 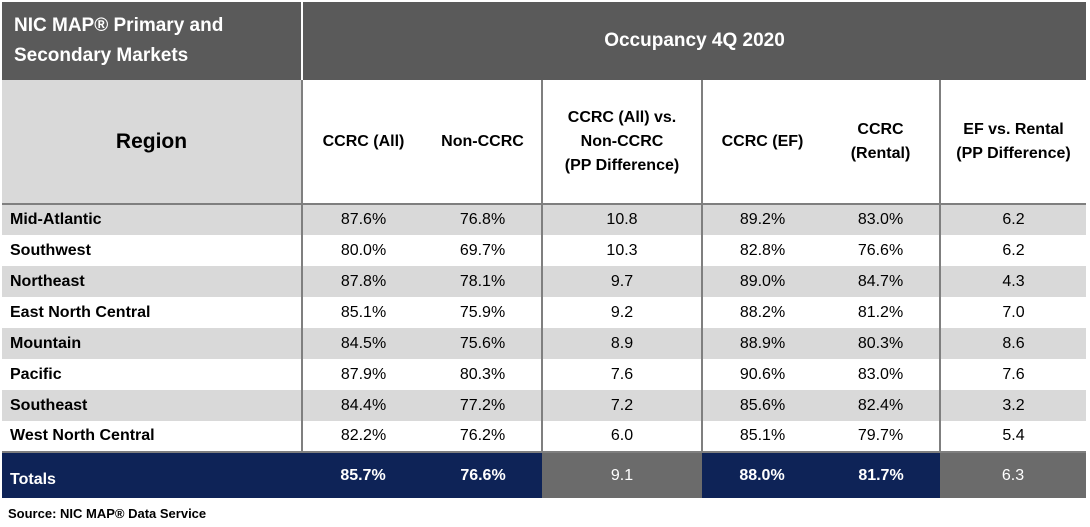 What do you see at coordinates (622, 281) in the screenshot?
I see `cell-pp-difference: 9.7` at bounding box center [622, 281].